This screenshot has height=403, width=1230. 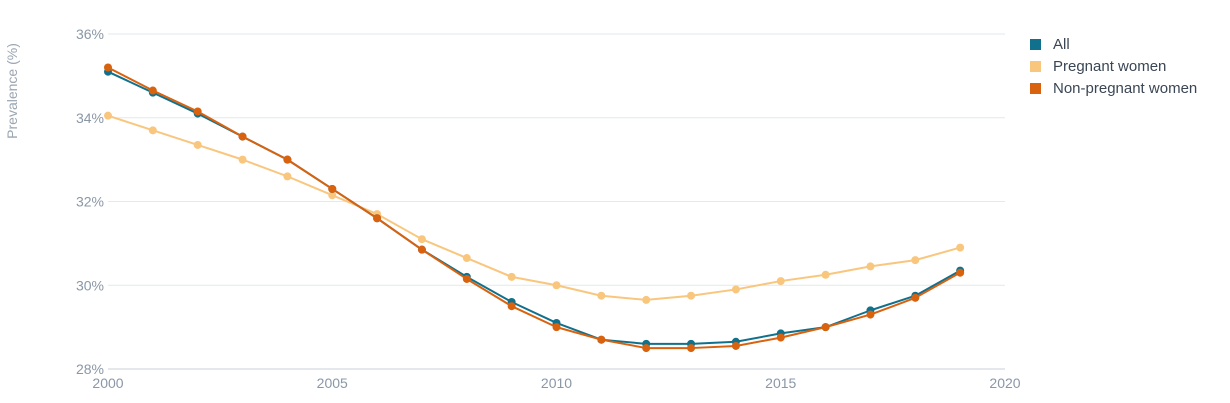 I want to click on legend: All Pregnant women Non-pregnant women, so click(x=1113, y=66).